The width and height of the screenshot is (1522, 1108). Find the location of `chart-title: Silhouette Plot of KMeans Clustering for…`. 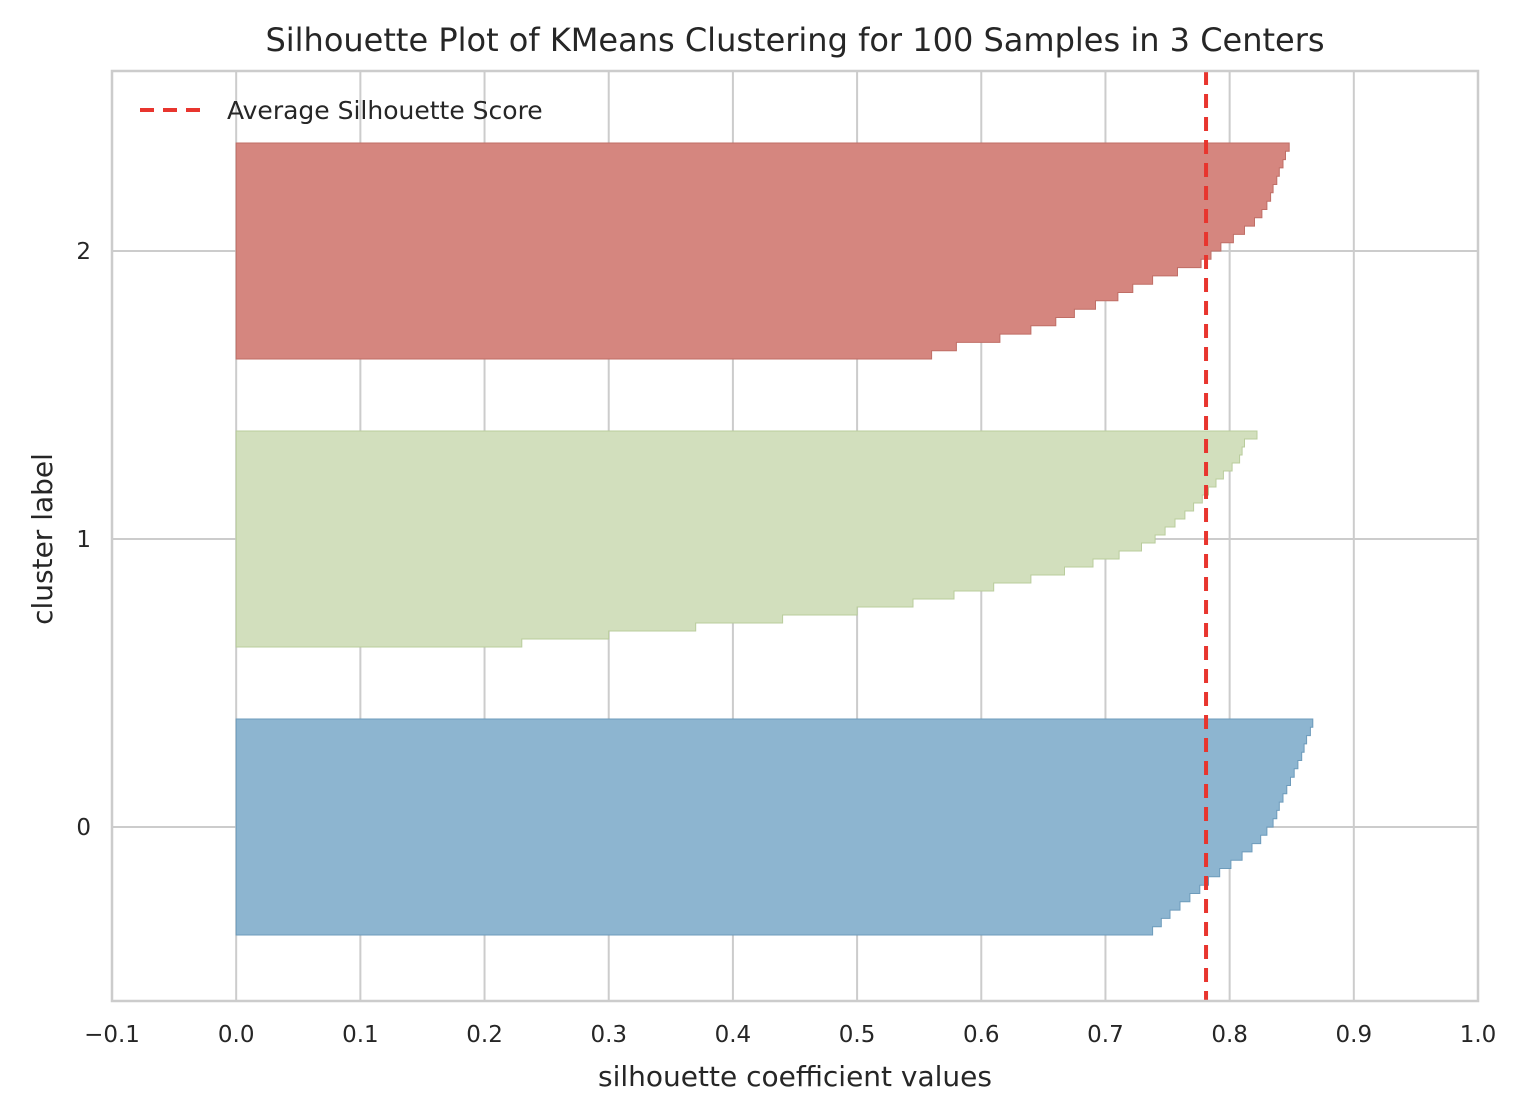

chart-title: Silhouette Plot of KMeans Clustering for… is located at coordinates (794, 40).